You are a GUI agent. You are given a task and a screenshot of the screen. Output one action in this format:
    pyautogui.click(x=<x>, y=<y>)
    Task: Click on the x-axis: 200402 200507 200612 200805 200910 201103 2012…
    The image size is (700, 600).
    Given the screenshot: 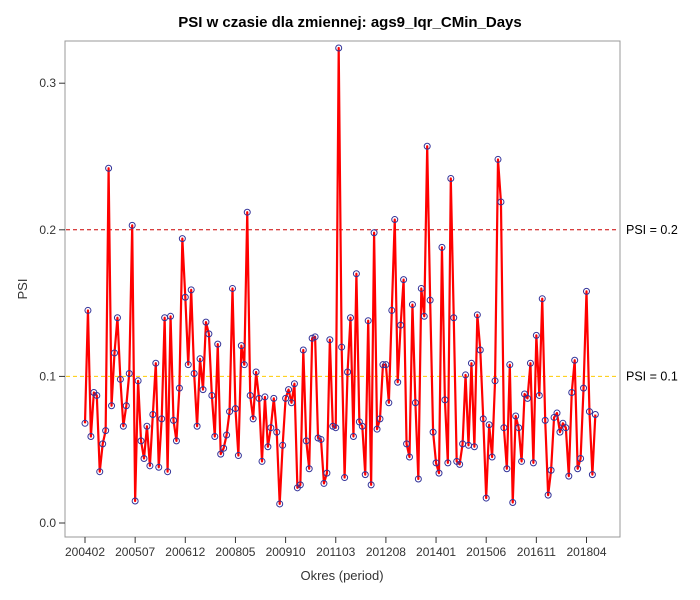 What is the action you would take?
    pyautogui.click(x=336, y=548)
    